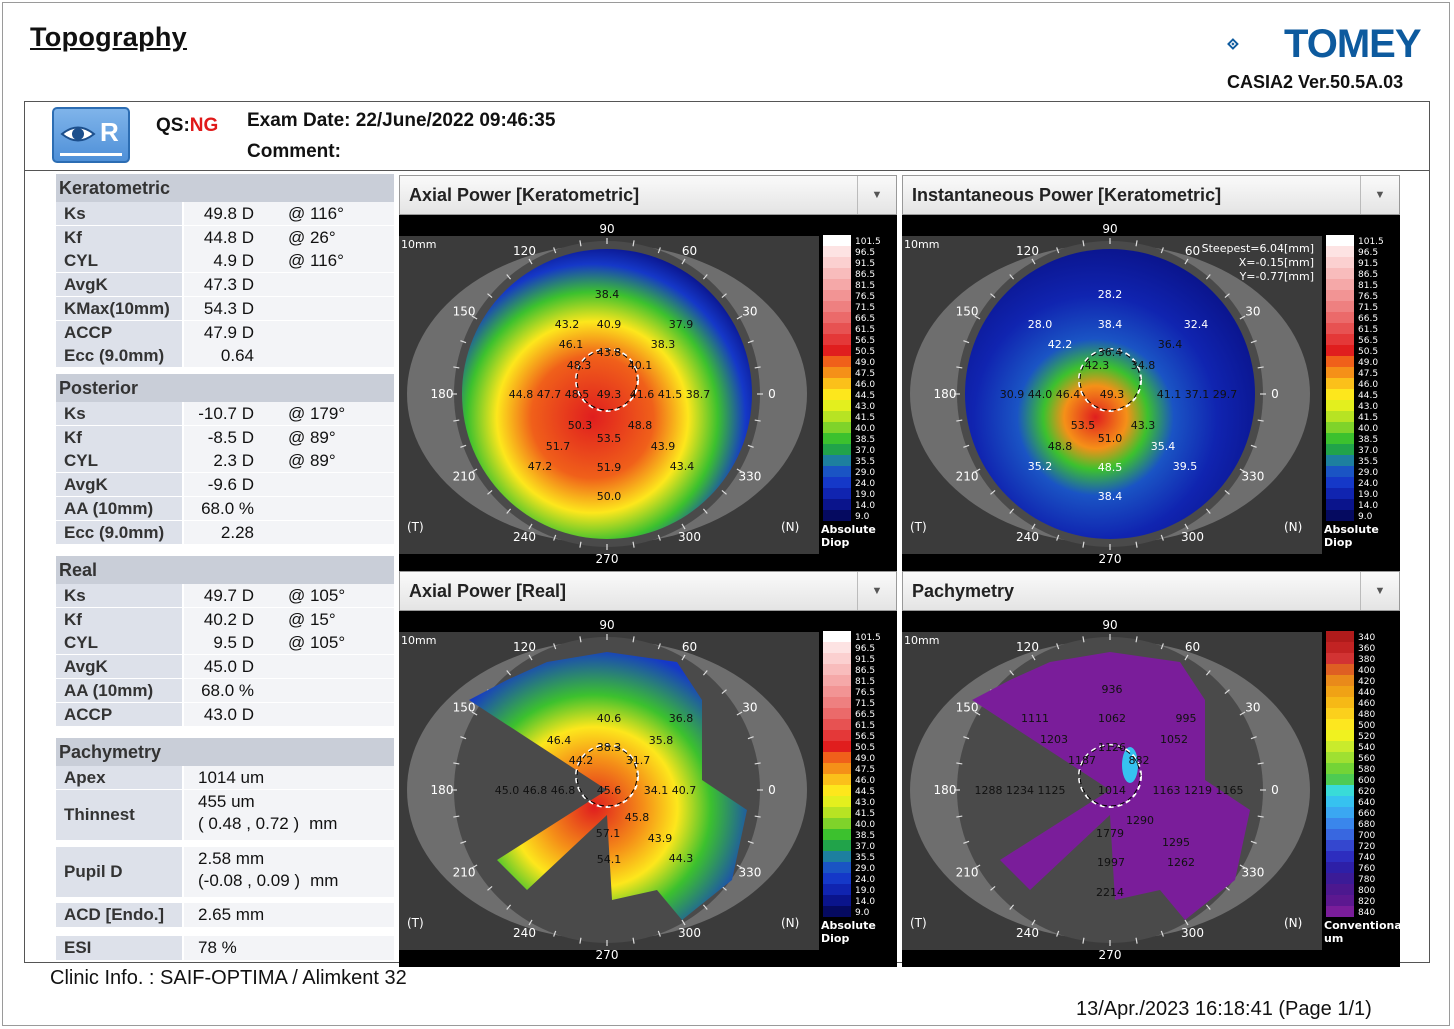 The height and width of the screenshot is (1029, 1454). I want to click on degree-label: 120, so click(1027, 647).